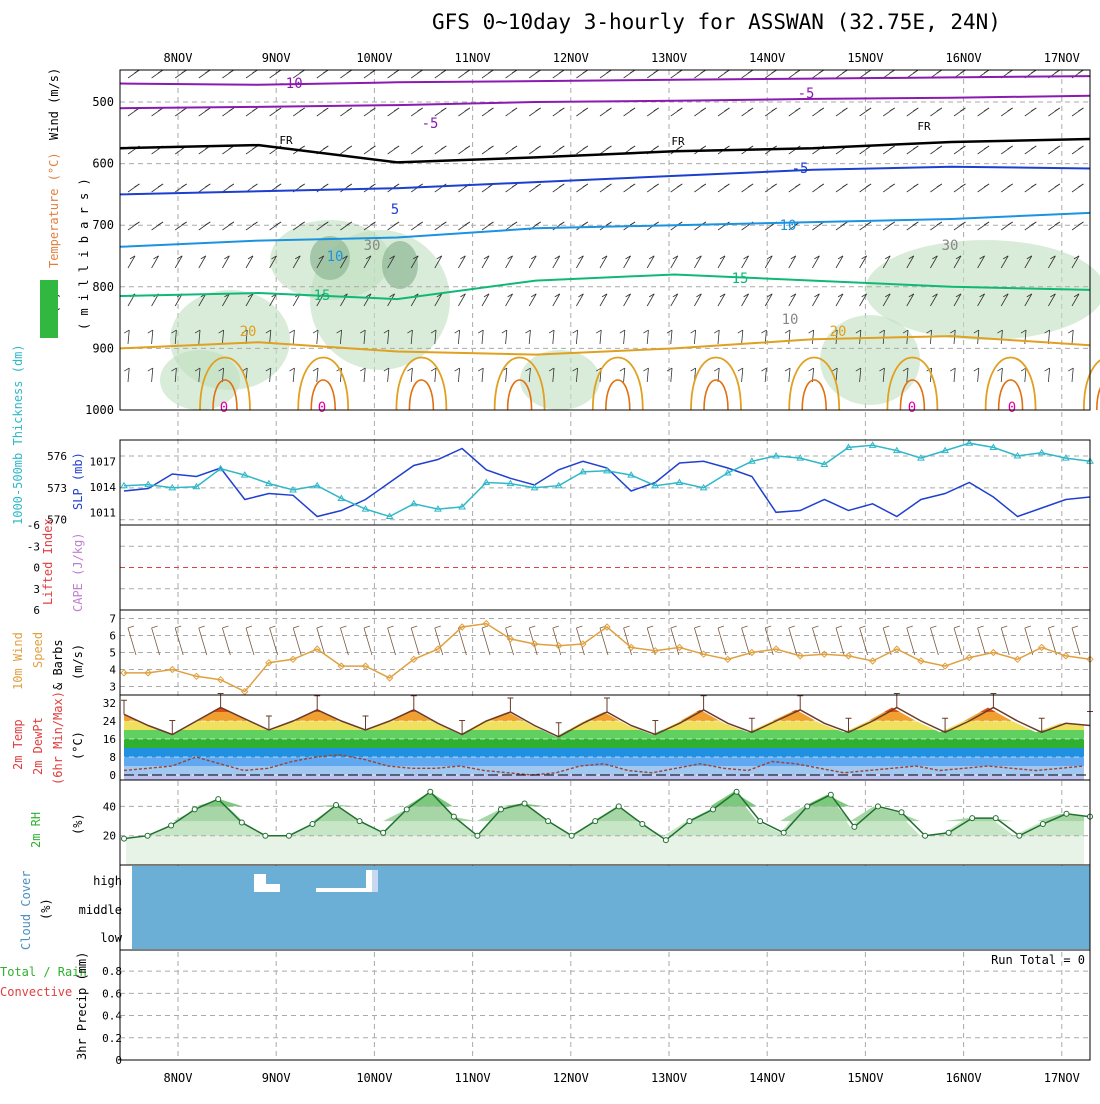 This screenshot has width=1100, height=1104. Describe the element at coordinates (109, 806) in the screenshot. I see `rh-tick-label: 40` at that location.